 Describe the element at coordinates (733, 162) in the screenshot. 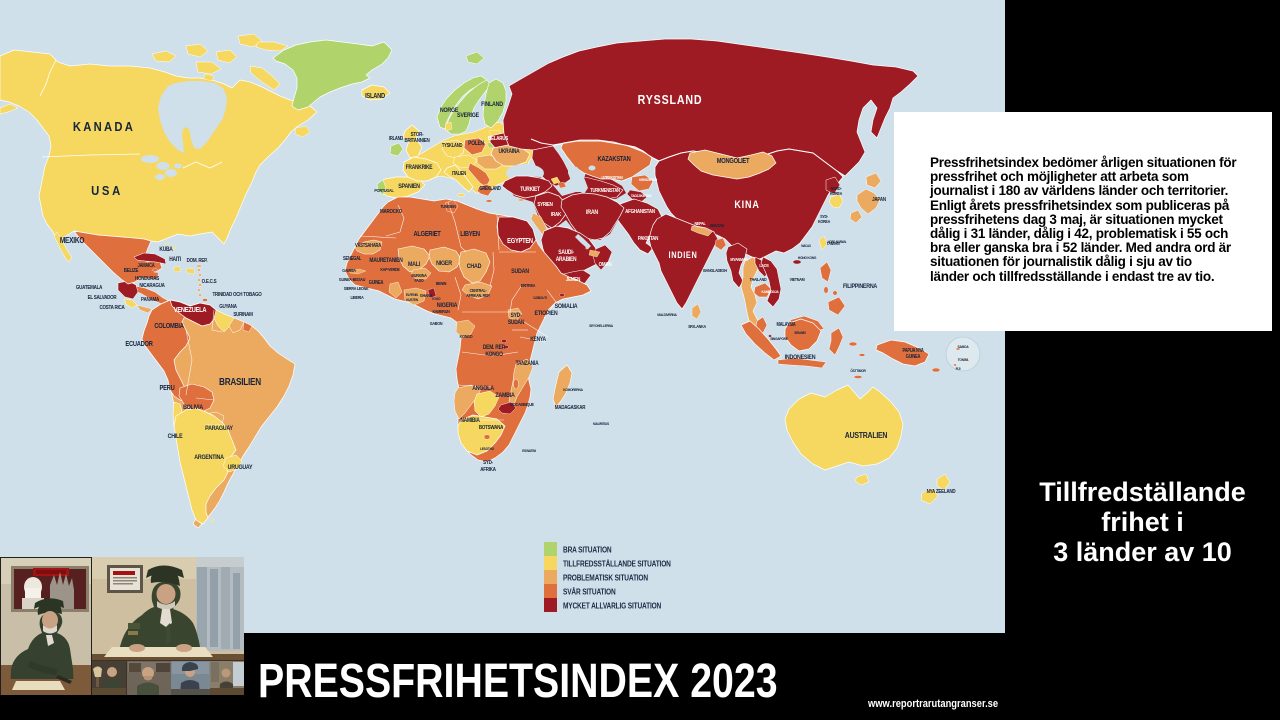

I see `svg-text: MONGOLIET` at that location.